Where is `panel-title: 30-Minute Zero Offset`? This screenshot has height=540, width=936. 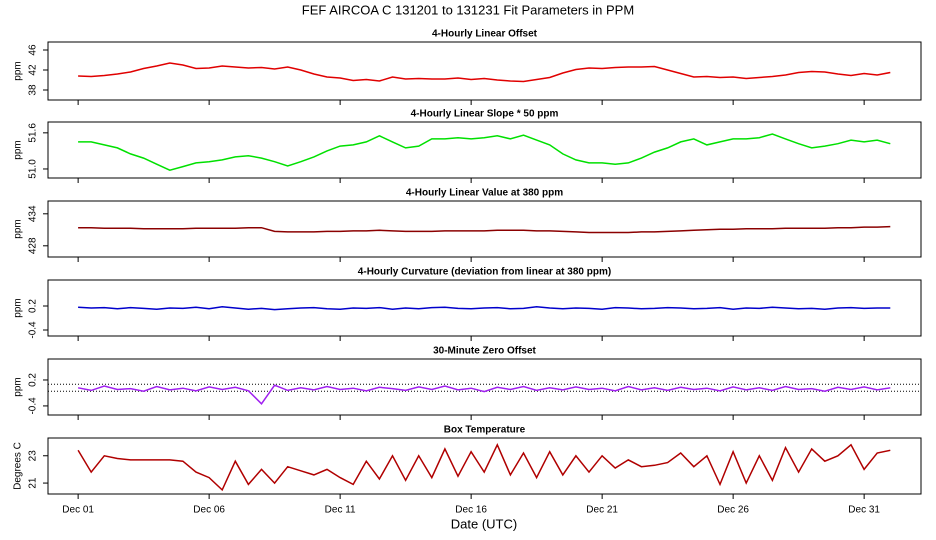 panel-title: 30-Minute Zero Offset is located at coordinates (484, 351).